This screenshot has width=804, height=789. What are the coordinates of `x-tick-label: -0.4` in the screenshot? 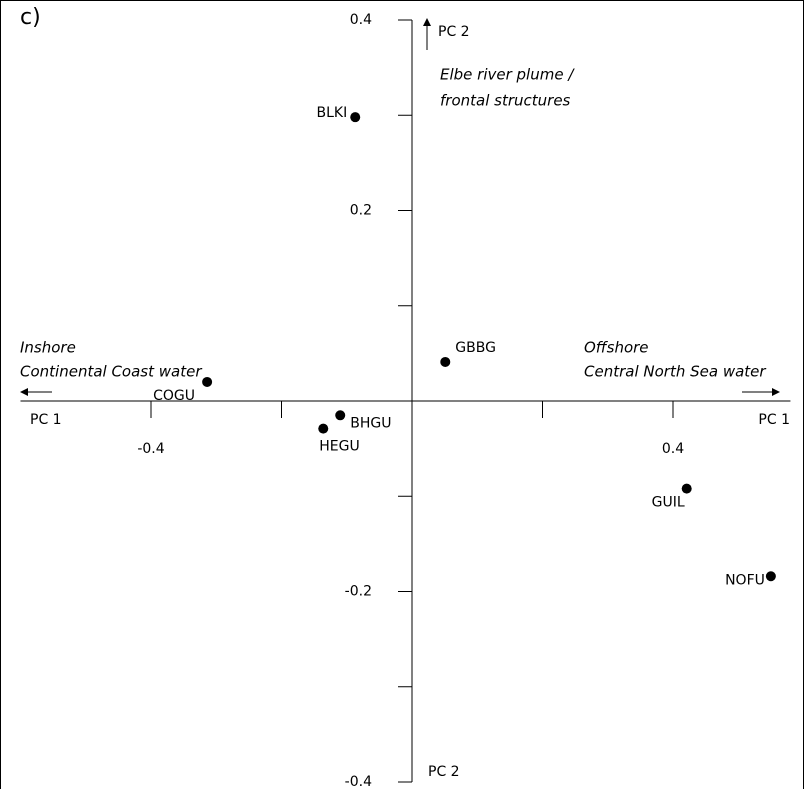 It's located at (150, 449).